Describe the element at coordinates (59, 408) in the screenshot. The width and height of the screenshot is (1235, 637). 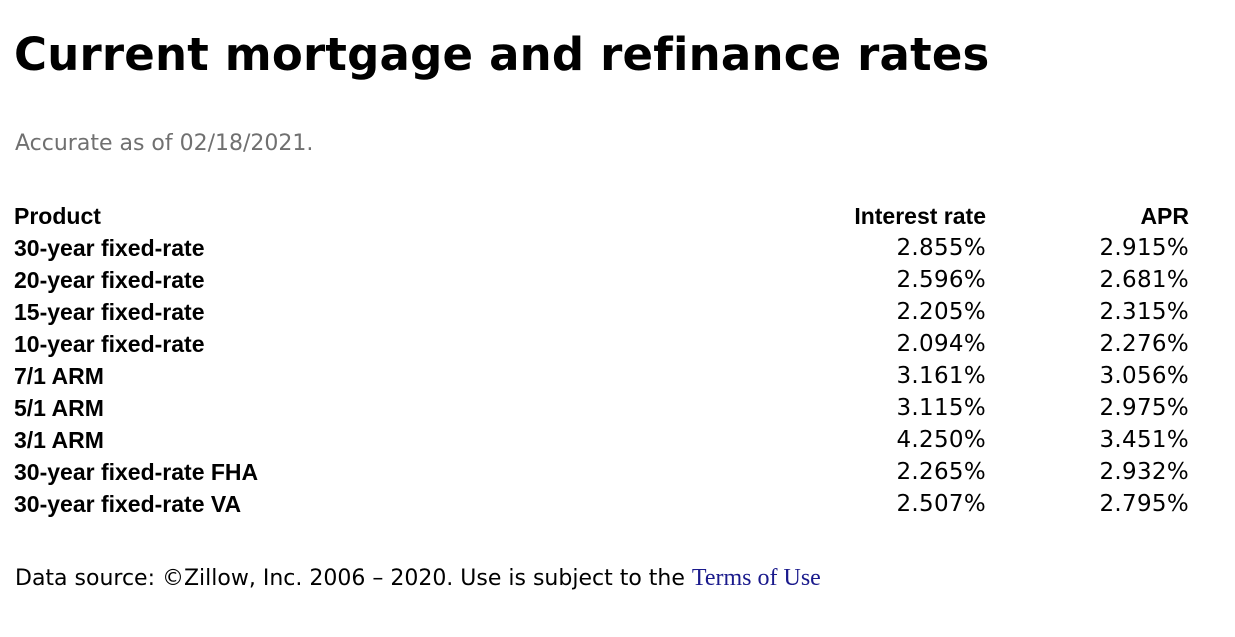
I see `product-name: 5/1 ARM` at that location.